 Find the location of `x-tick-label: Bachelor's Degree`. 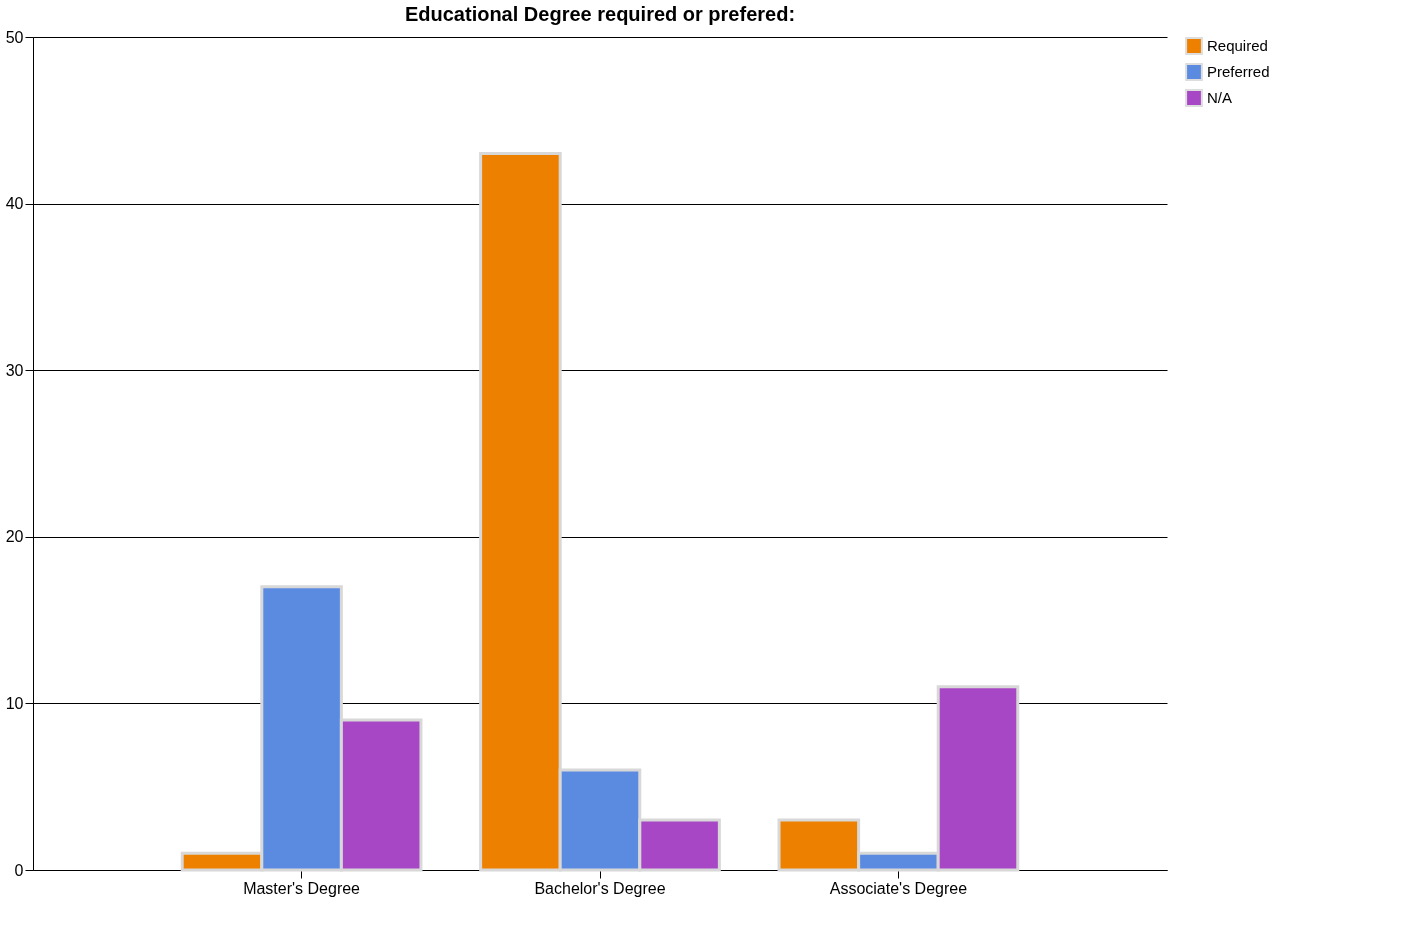

x-tick-label: Bachelor's Degree is located at coordinates (600, 888).